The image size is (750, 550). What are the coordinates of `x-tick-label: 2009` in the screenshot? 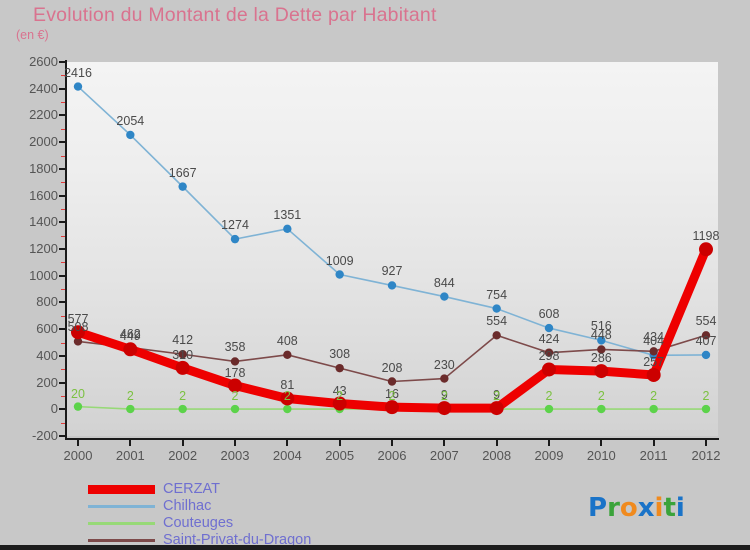 It's located at (549, 455).